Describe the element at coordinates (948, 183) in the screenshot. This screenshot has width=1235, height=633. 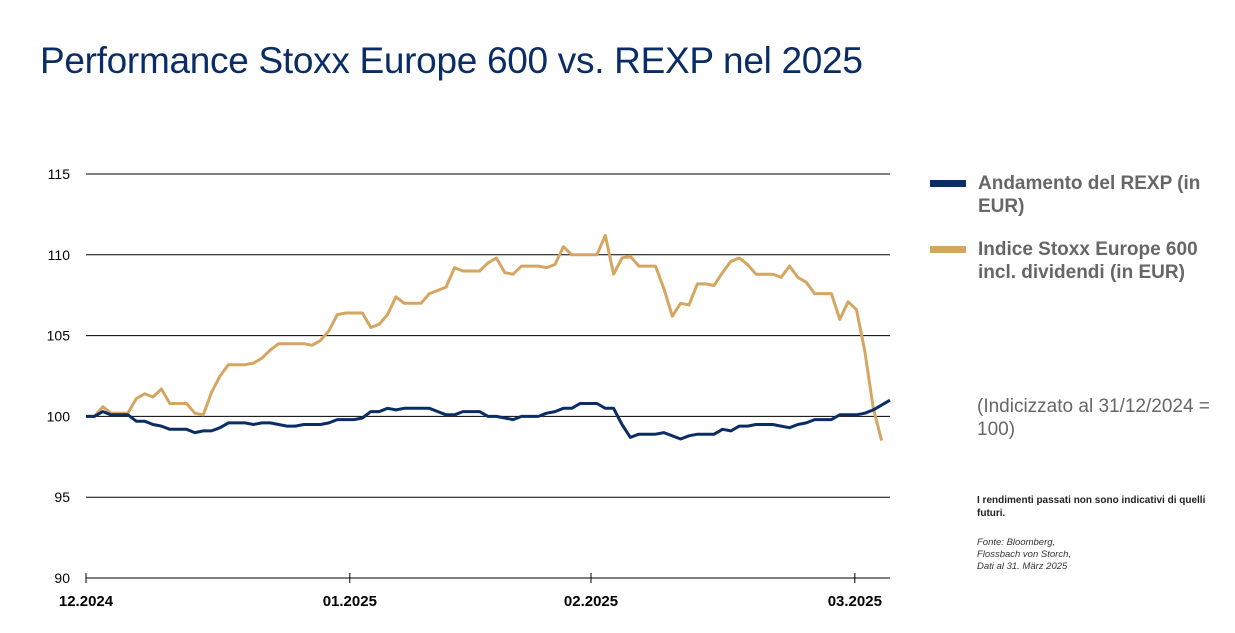
I see `legend-swatch-rexp` at that location.